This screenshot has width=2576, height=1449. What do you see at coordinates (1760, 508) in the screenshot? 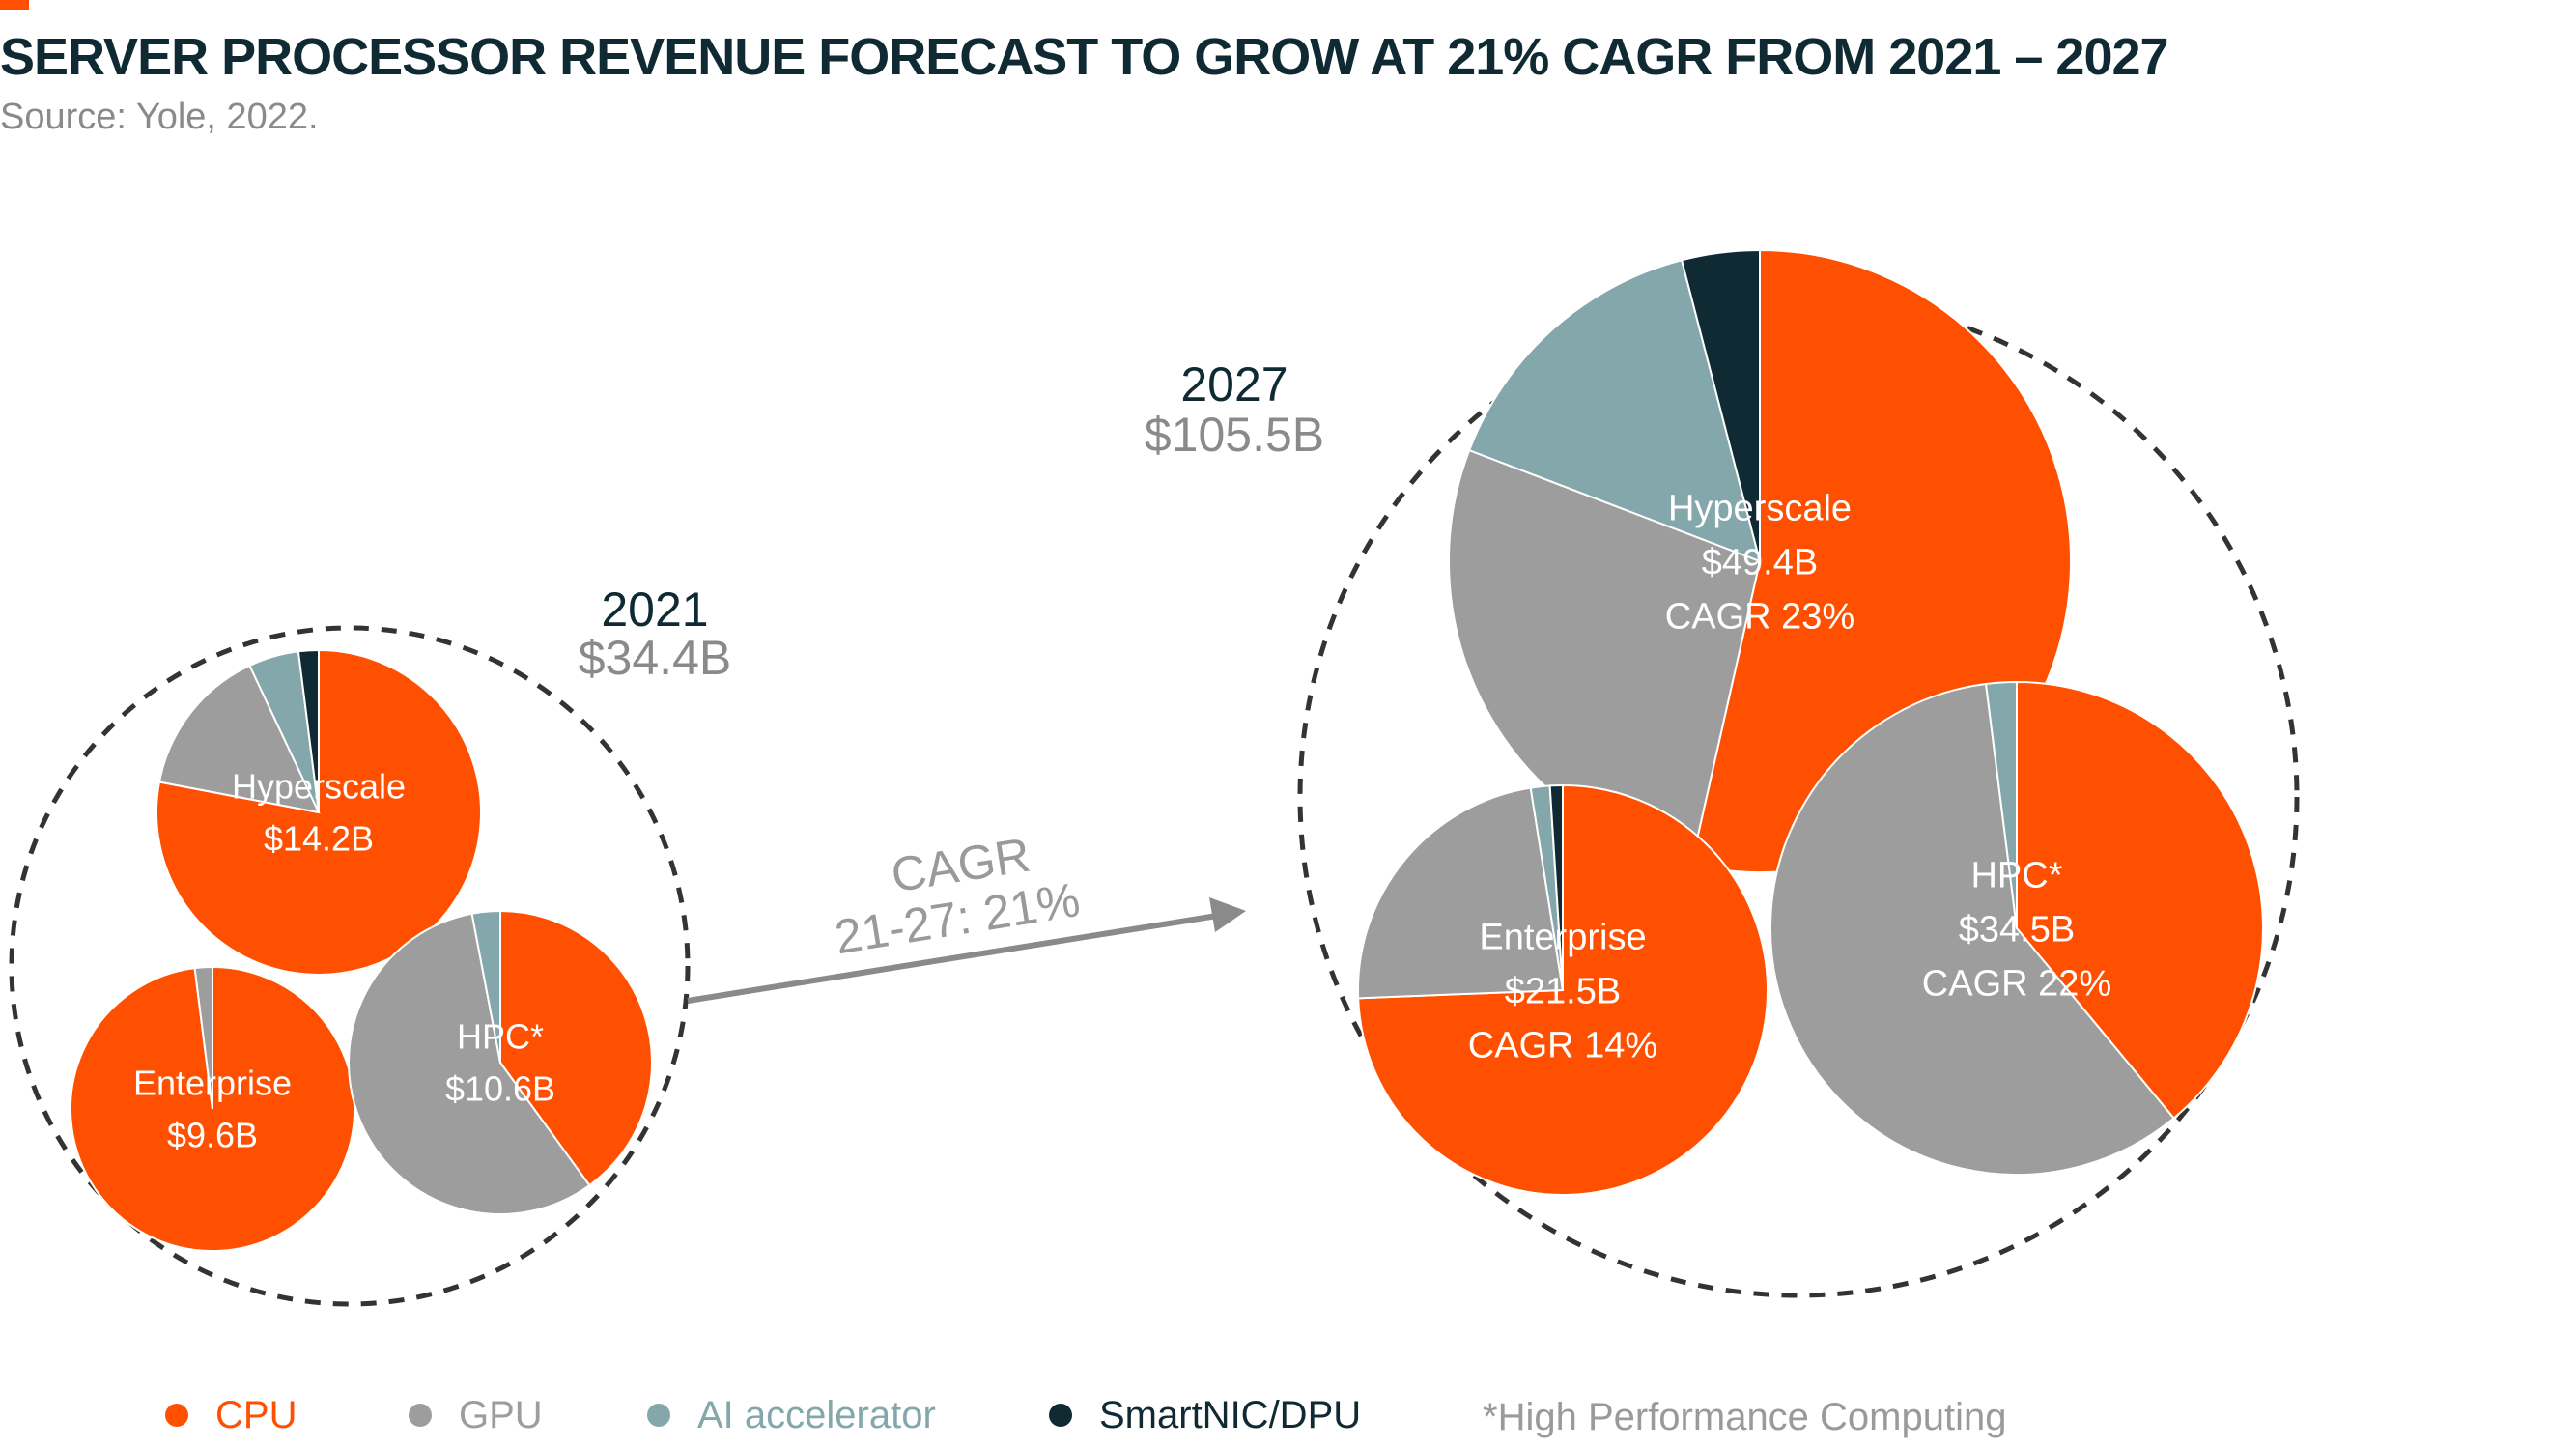
I see `segment-name-2027-hyperscale: Hyperscale` at bounding box center [1760, 508].